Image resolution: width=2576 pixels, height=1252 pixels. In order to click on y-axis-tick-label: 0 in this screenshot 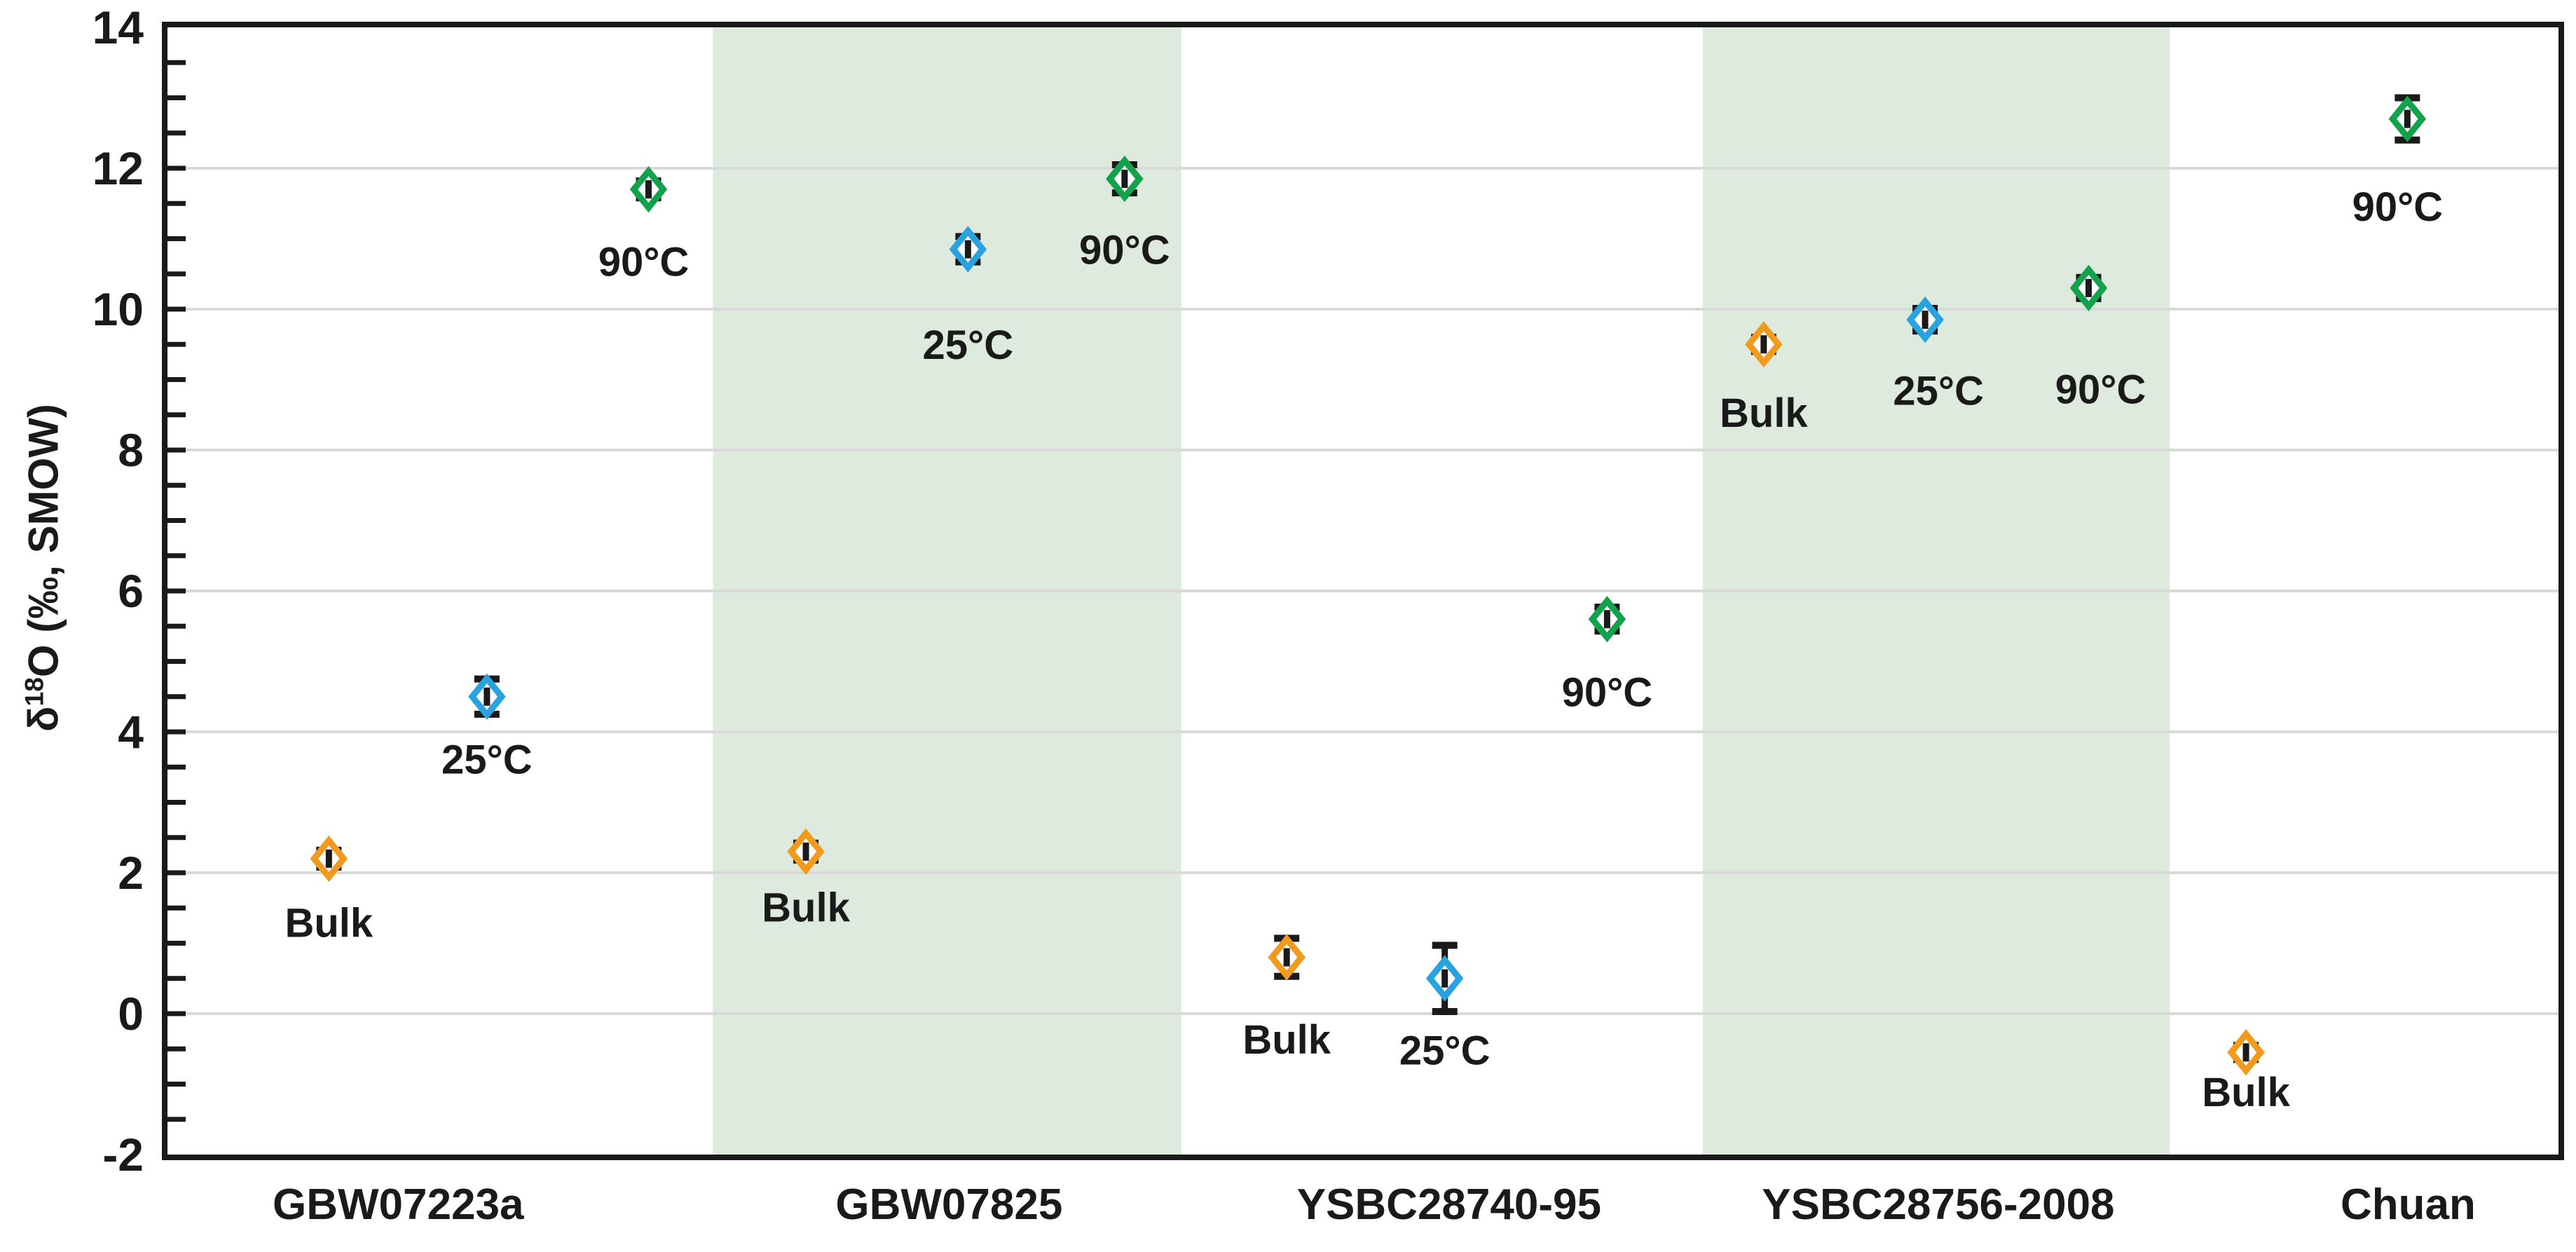, I will do `click(131, 1014)`.